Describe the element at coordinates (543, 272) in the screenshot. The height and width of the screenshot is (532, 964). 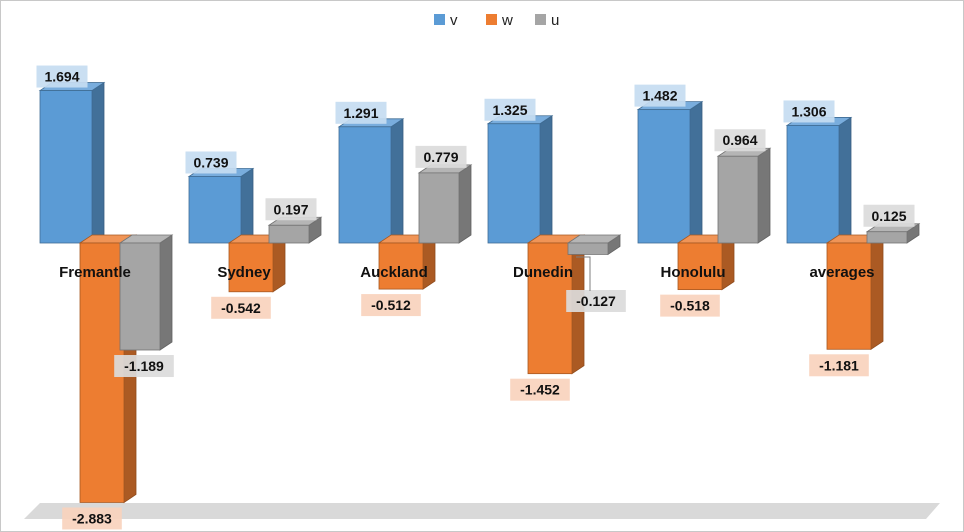
I see `category-label-dunedin: Dunedin` at that location.